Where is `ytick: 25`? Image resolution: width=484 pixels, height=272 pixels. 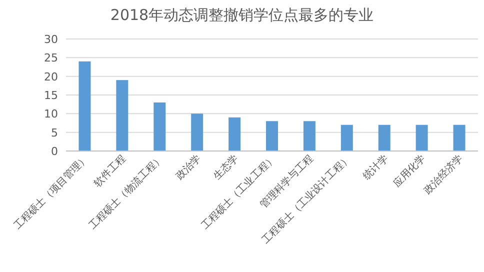
ytick: 25 is located at coordinates (51, 58).